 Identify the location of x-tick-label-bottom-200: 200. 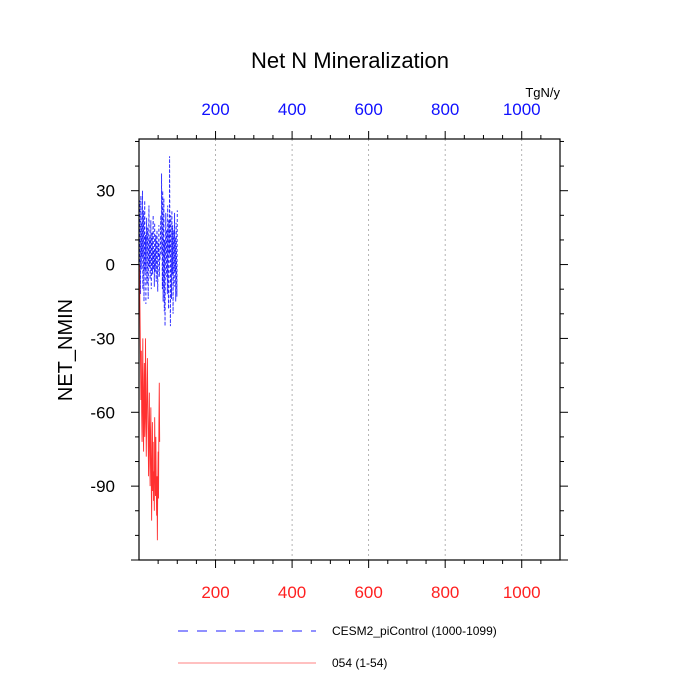
(215, 592).